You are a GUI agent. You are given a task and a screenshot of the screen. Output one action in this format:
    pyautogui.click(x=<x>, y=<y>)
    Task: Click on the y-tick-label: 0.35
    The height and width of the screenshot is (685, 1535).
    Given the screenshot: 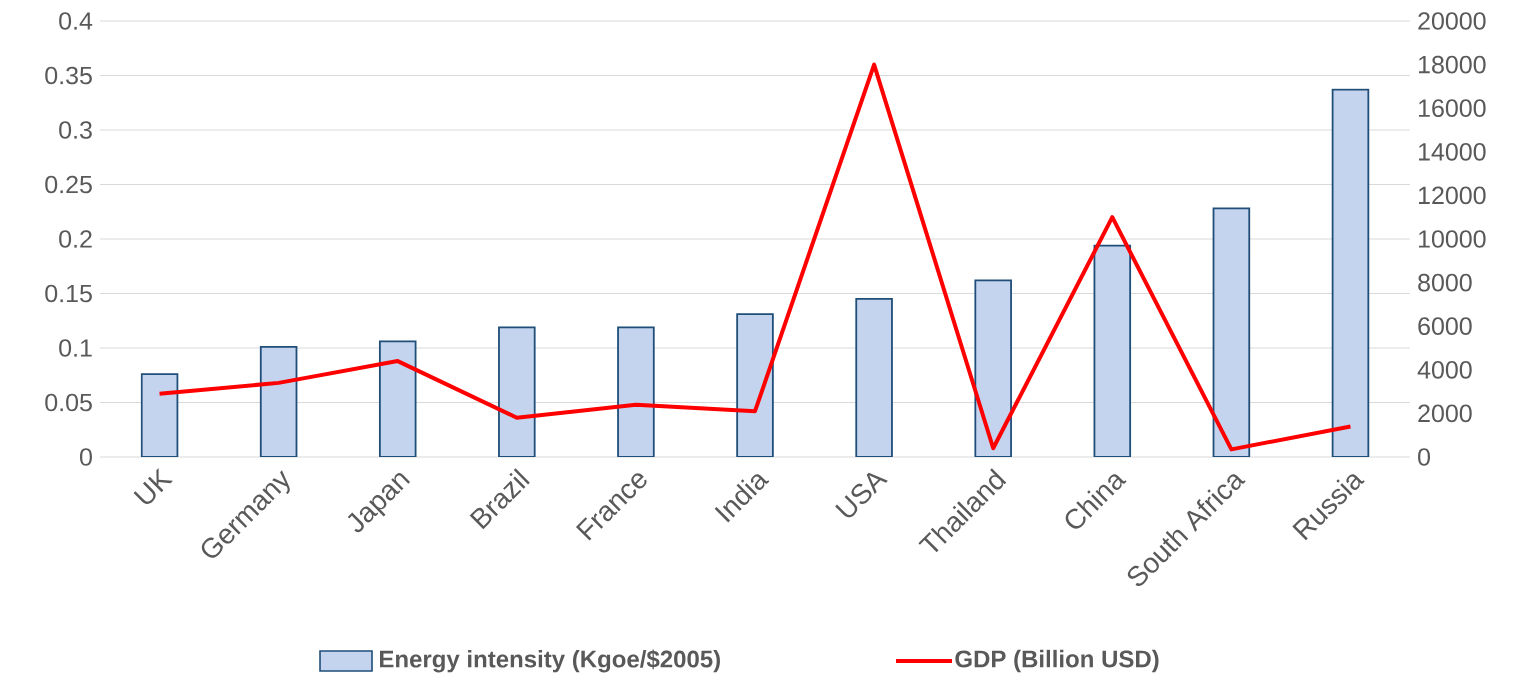 What is the action you would take?
    pyautogui.click(x=68, y=75)
    